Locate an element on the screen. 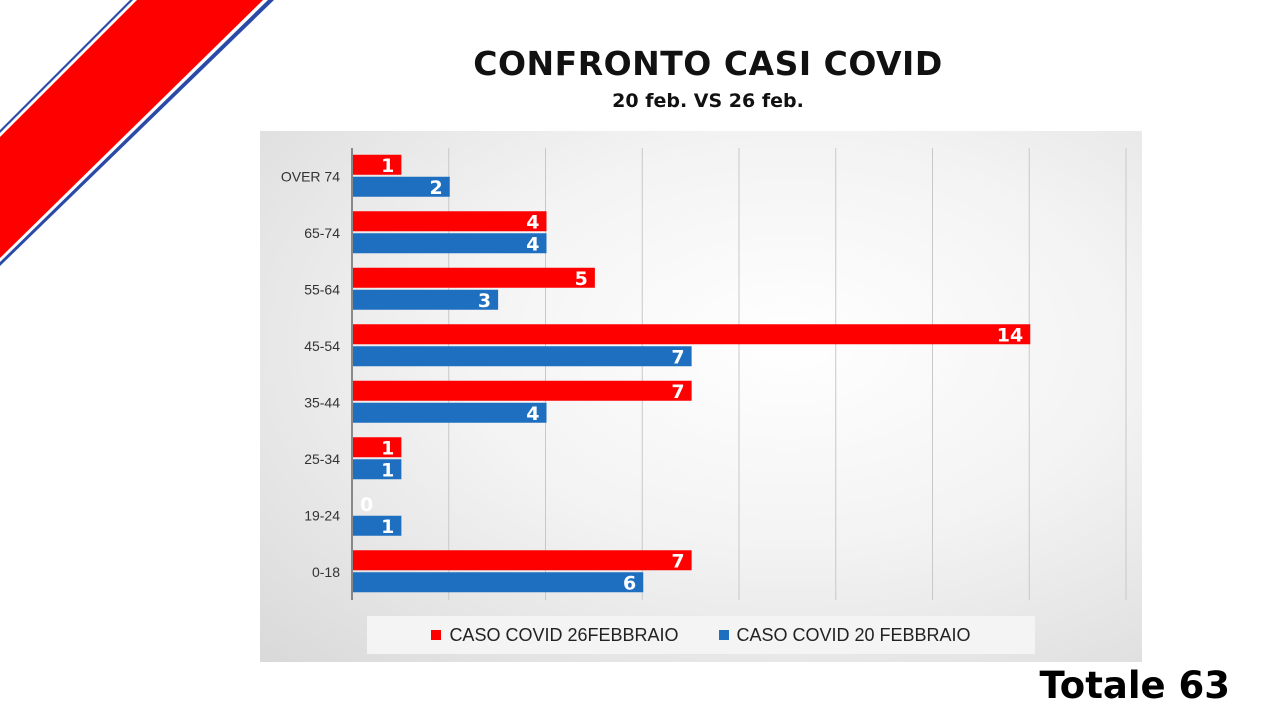 The height and width of the screenshot is (720, 1280). data-label-series0-19-24: 0 is located at coordinates (366, 505).